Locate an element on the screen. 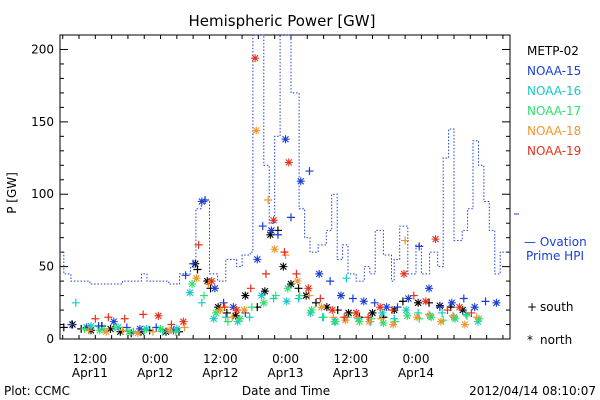  x-tick-date-label: Apr13 is located at coordinates (351, 373).